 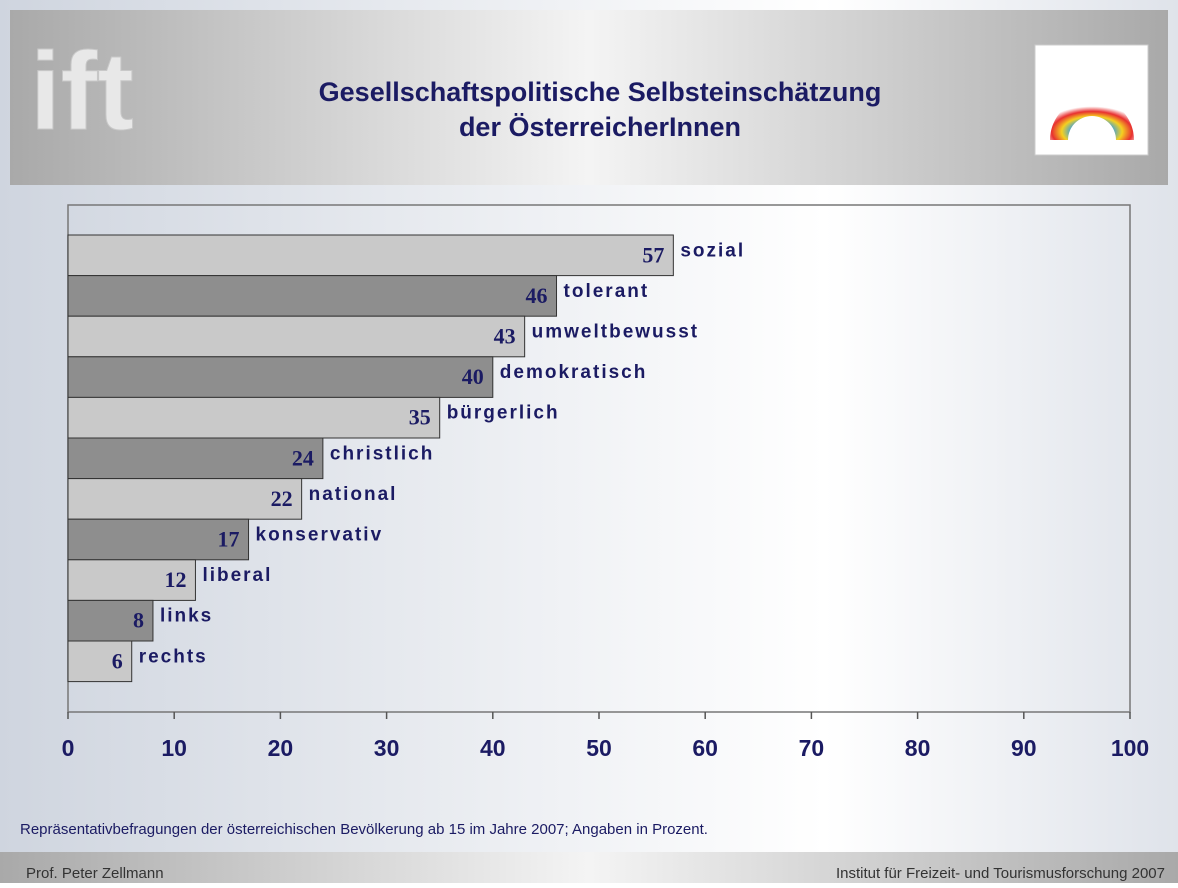 I want to click on x-tick-label: 0, so click(x=68, y=748).